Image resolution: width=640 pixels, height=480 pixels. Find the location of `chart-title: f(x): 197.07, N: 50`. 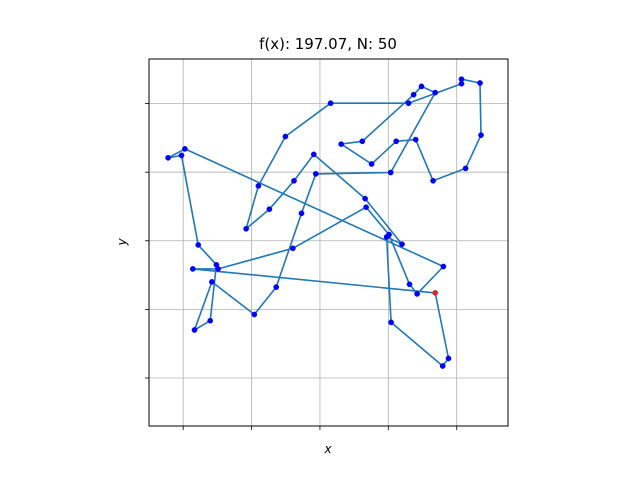

chart-title: f(x): 197.07, N: 50 is located at coordinates (328, 44).